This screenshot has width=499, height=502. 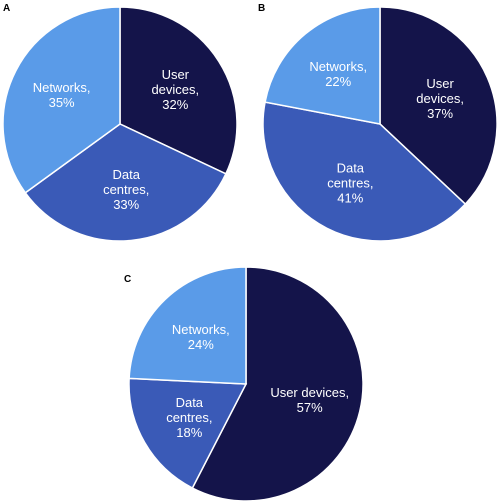 I want to click on slice-label-line: 18%, so click(x=189, y=432).